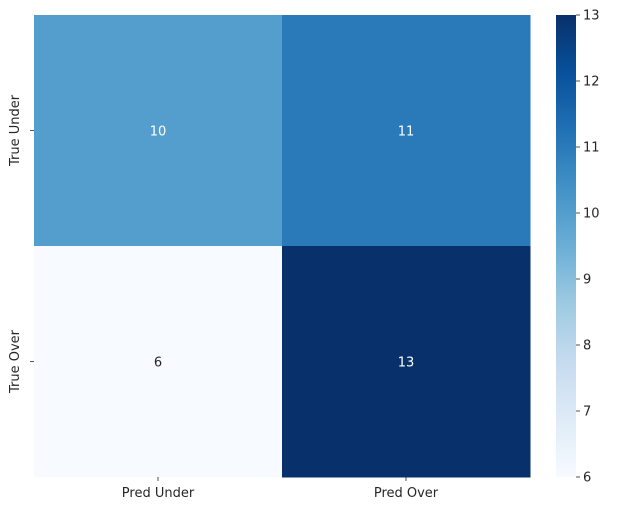  I want to click on cell-value-label: 6, so click(158, 363).